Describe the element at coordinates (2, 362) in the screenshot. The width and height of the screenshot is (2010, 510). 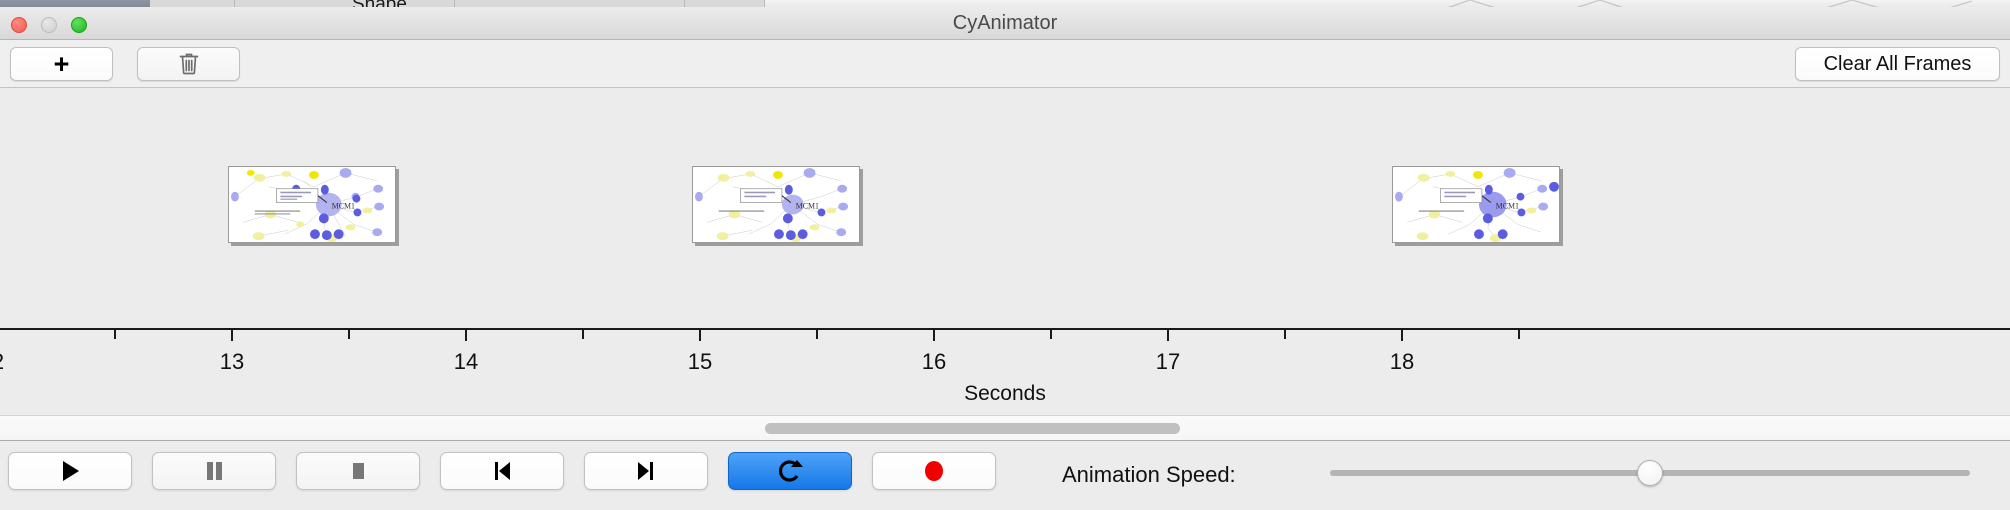
I see `axis-tick-label: 2` at that location.